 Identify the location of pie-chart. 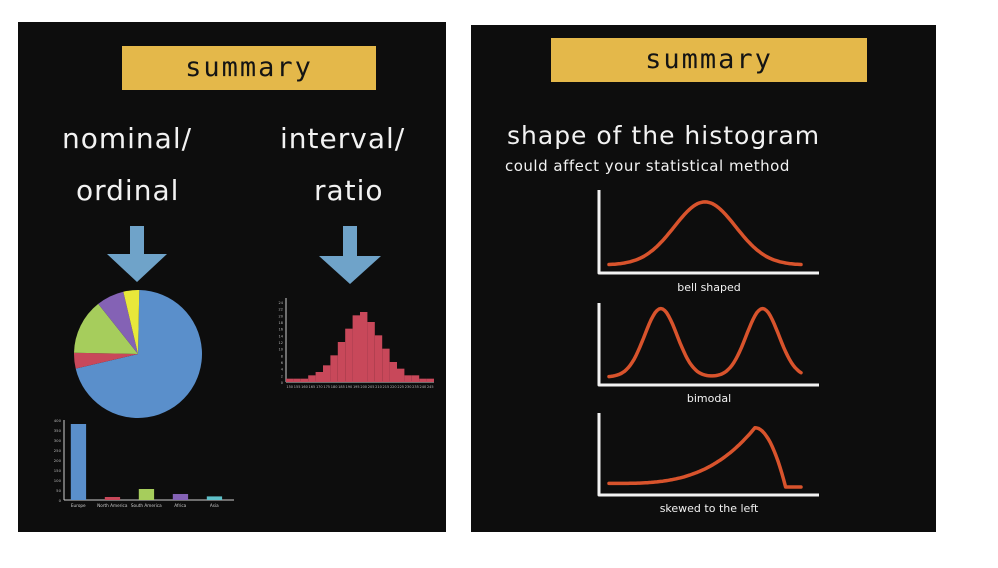
(138, 354).